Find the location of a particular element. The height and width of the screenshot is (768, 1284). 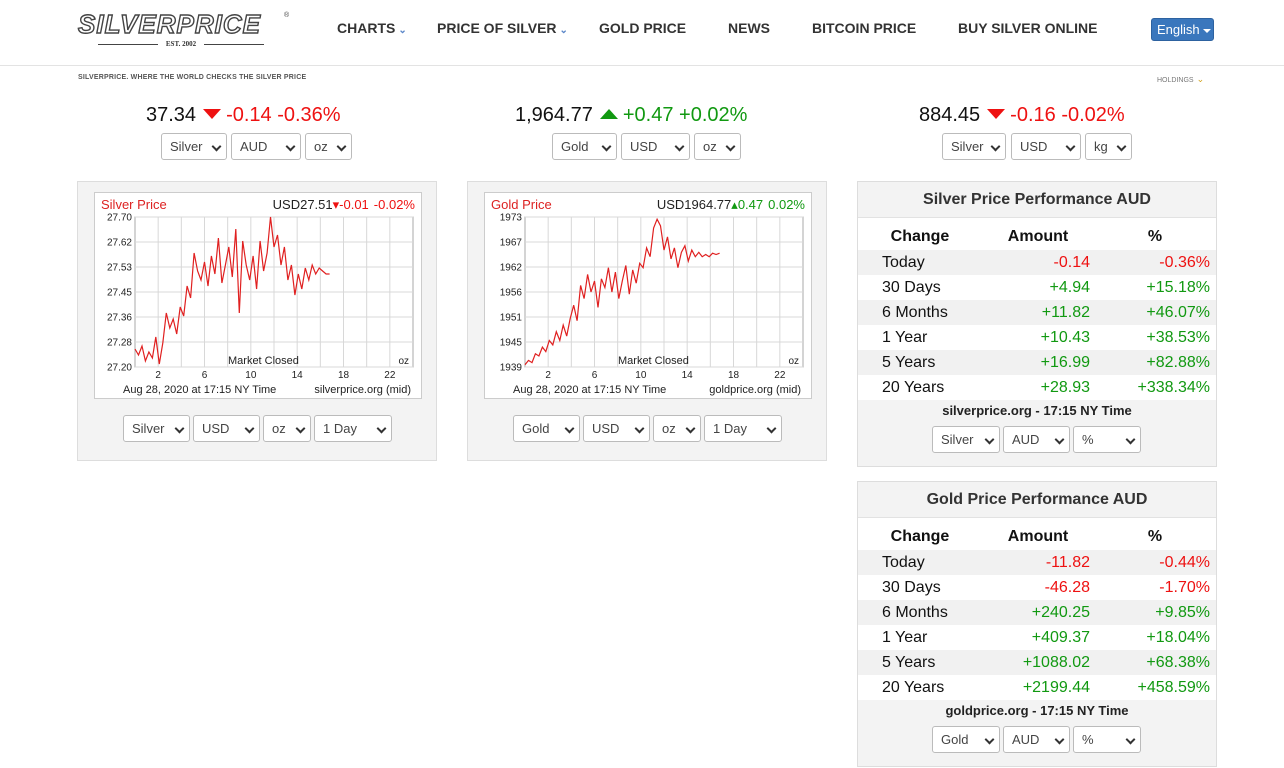

ticker-silver-aud: 37.34 -0.14 -0.36% is located at coordinates (243, 117).